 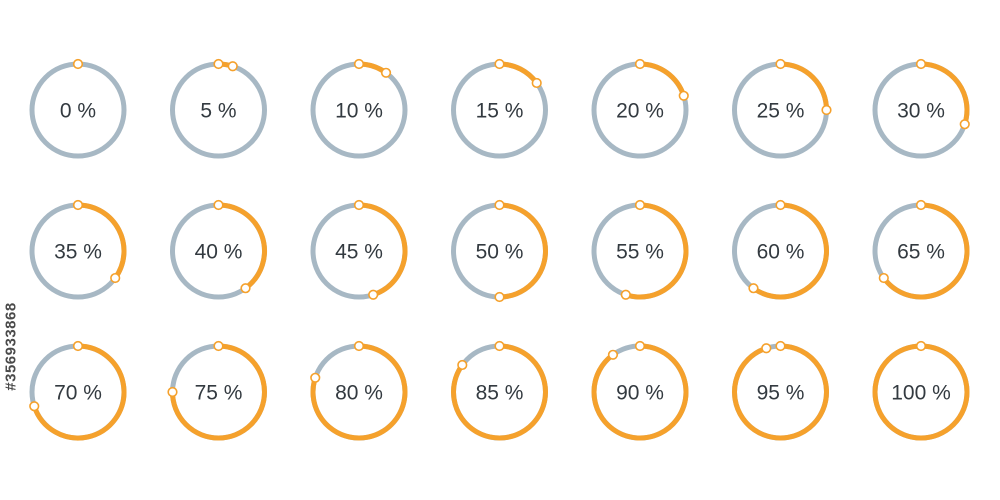 I want to click on gauge: 50 %, so click(x=499, y=251).